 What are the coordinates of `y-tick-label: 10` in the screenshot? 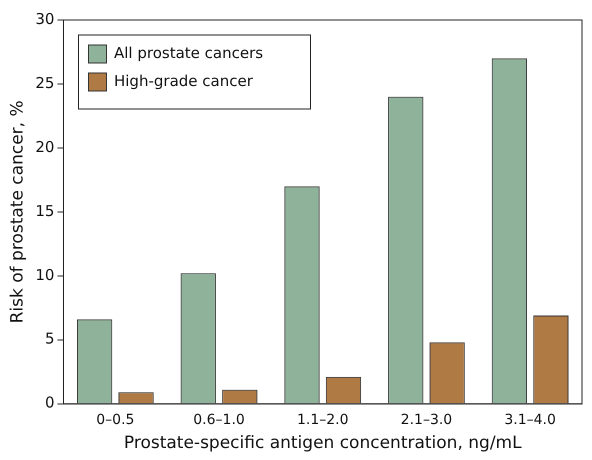 It's located at (44, 275).